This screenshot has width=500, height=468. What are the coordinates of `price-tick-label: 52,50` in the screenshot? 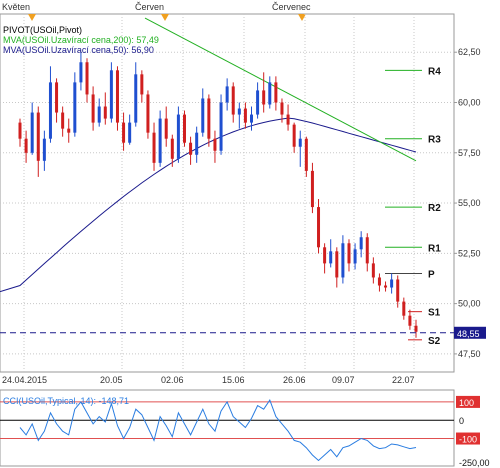 It's located at (469, 253).